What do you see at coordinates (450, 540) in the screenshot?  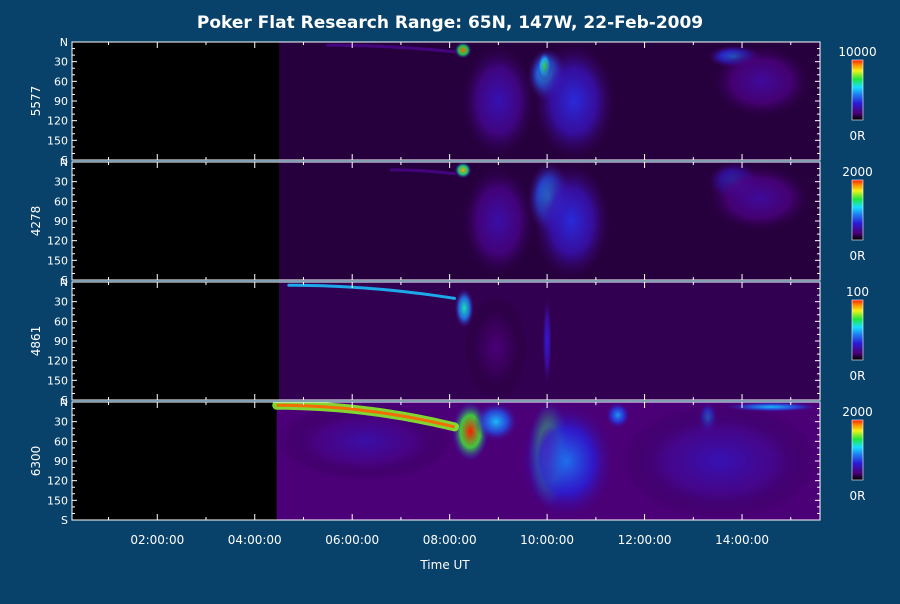 I see `x-tick-label: 08:00:00` at bounding box center [450, 540].